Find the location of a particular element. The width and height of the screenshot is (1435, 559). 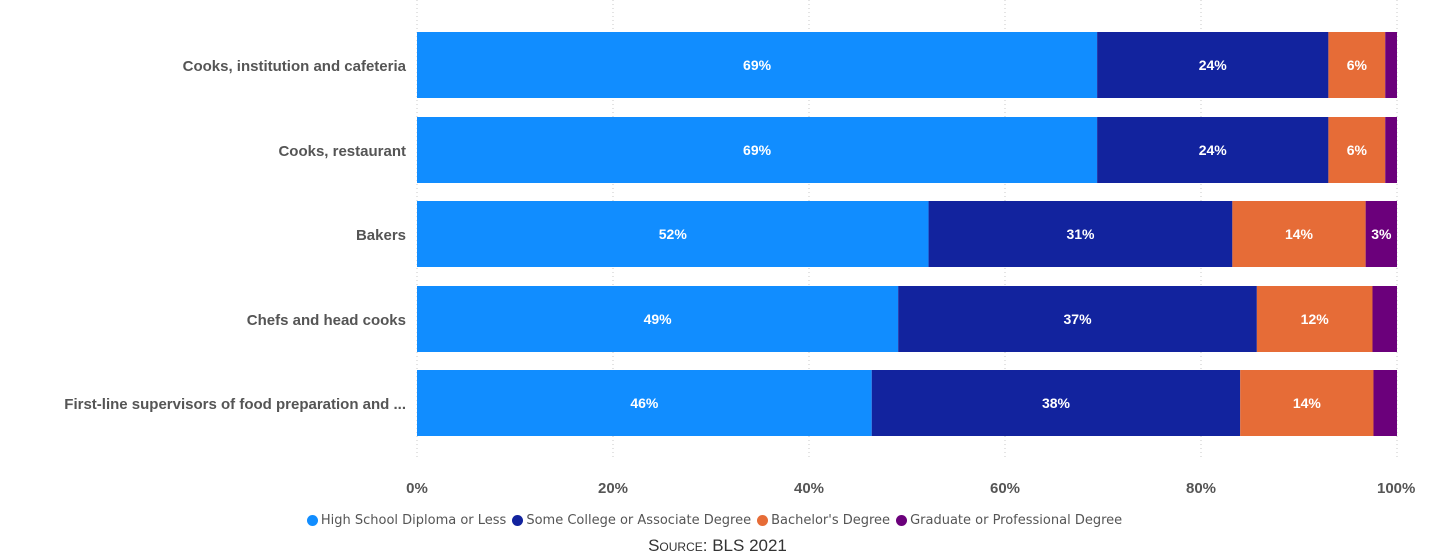

legend-label: Graduate or Professional Degree is located at coordinates (1016, 520).